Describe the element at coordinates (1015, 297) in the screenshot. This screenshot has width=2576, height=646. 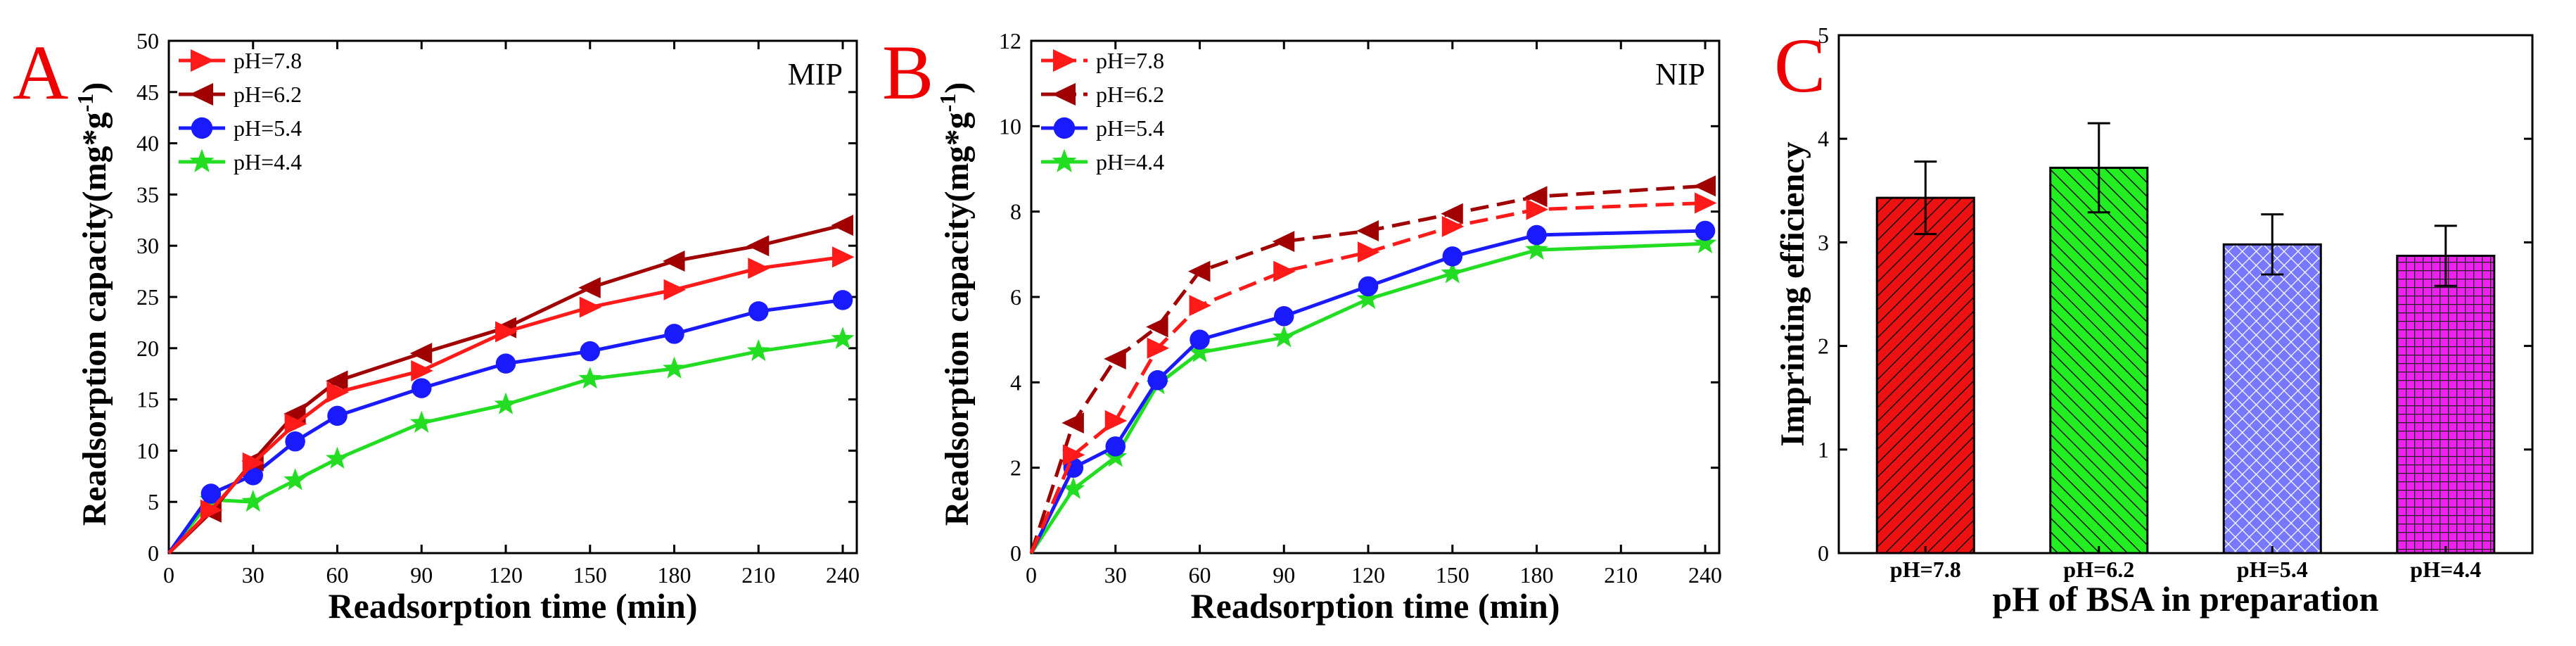
I see `y-tick-label: 6` at that location.